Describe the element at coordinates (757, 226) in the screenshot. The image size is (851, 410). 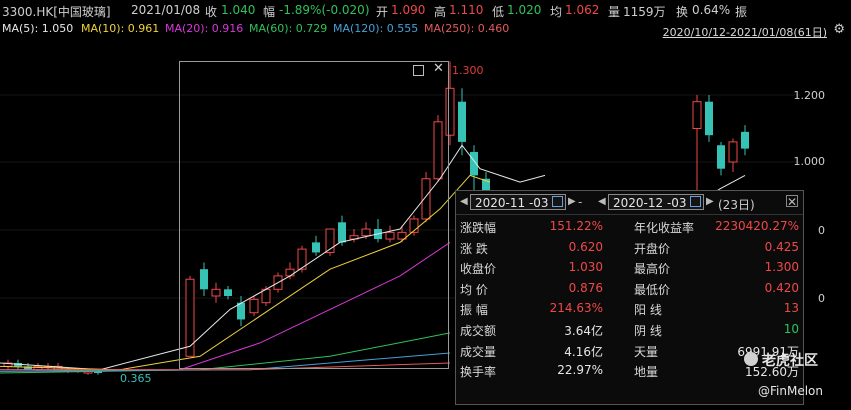
I see `stat-value: 2230420.27%` at that location.